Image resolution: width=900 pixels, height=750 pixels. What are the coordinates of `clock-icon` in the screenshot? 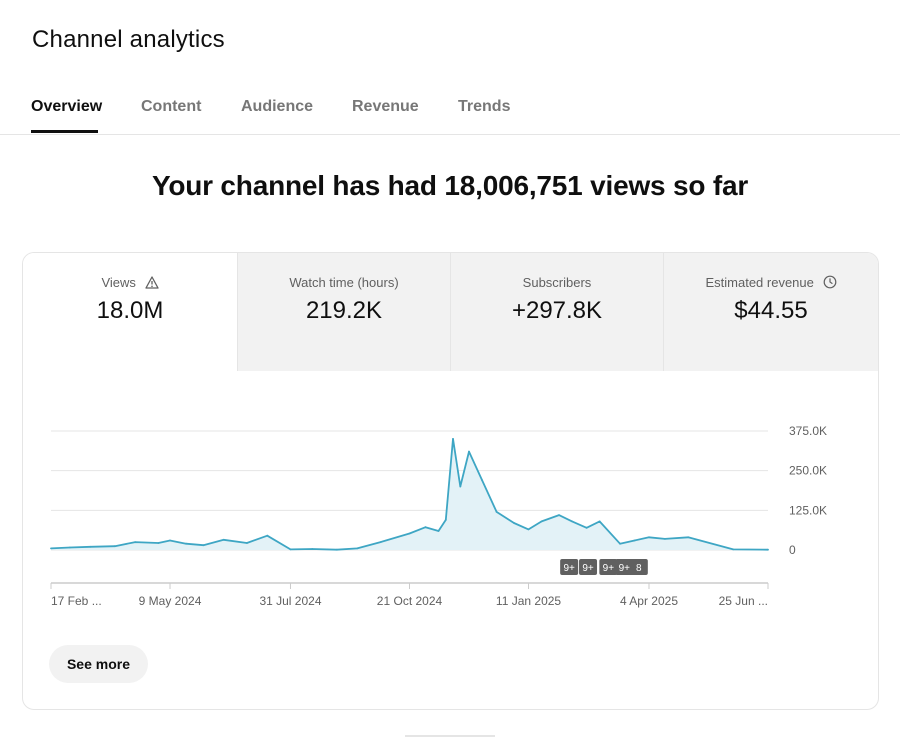 It's located at (830, 283).